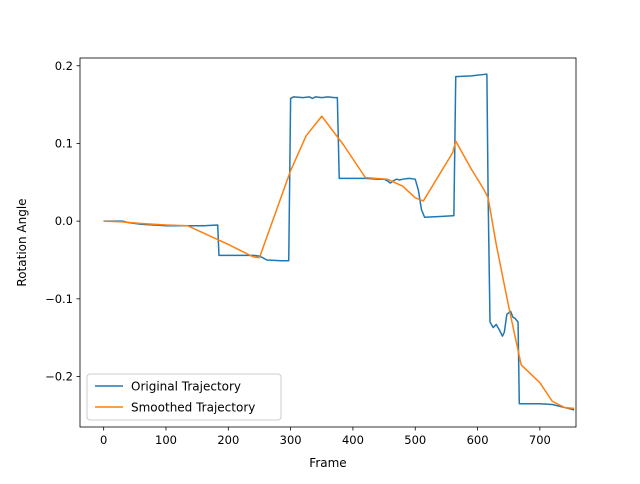 The image size is (640, 484). I want to click on legend-label-1: Smoothed Trajectory, so click(193, 408).